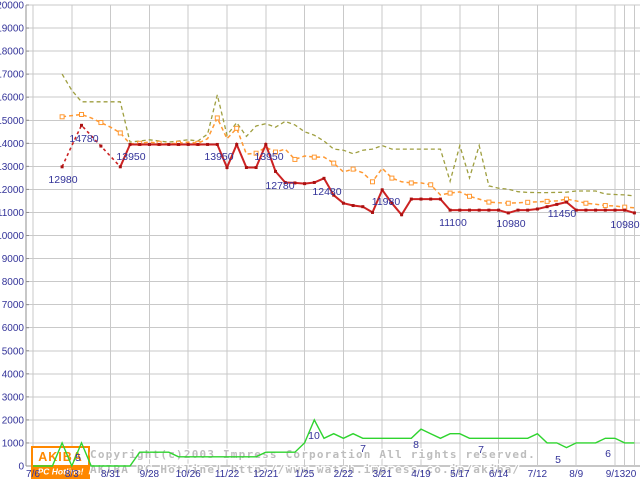  I want to click on count-label: 6, so click(608, 454).